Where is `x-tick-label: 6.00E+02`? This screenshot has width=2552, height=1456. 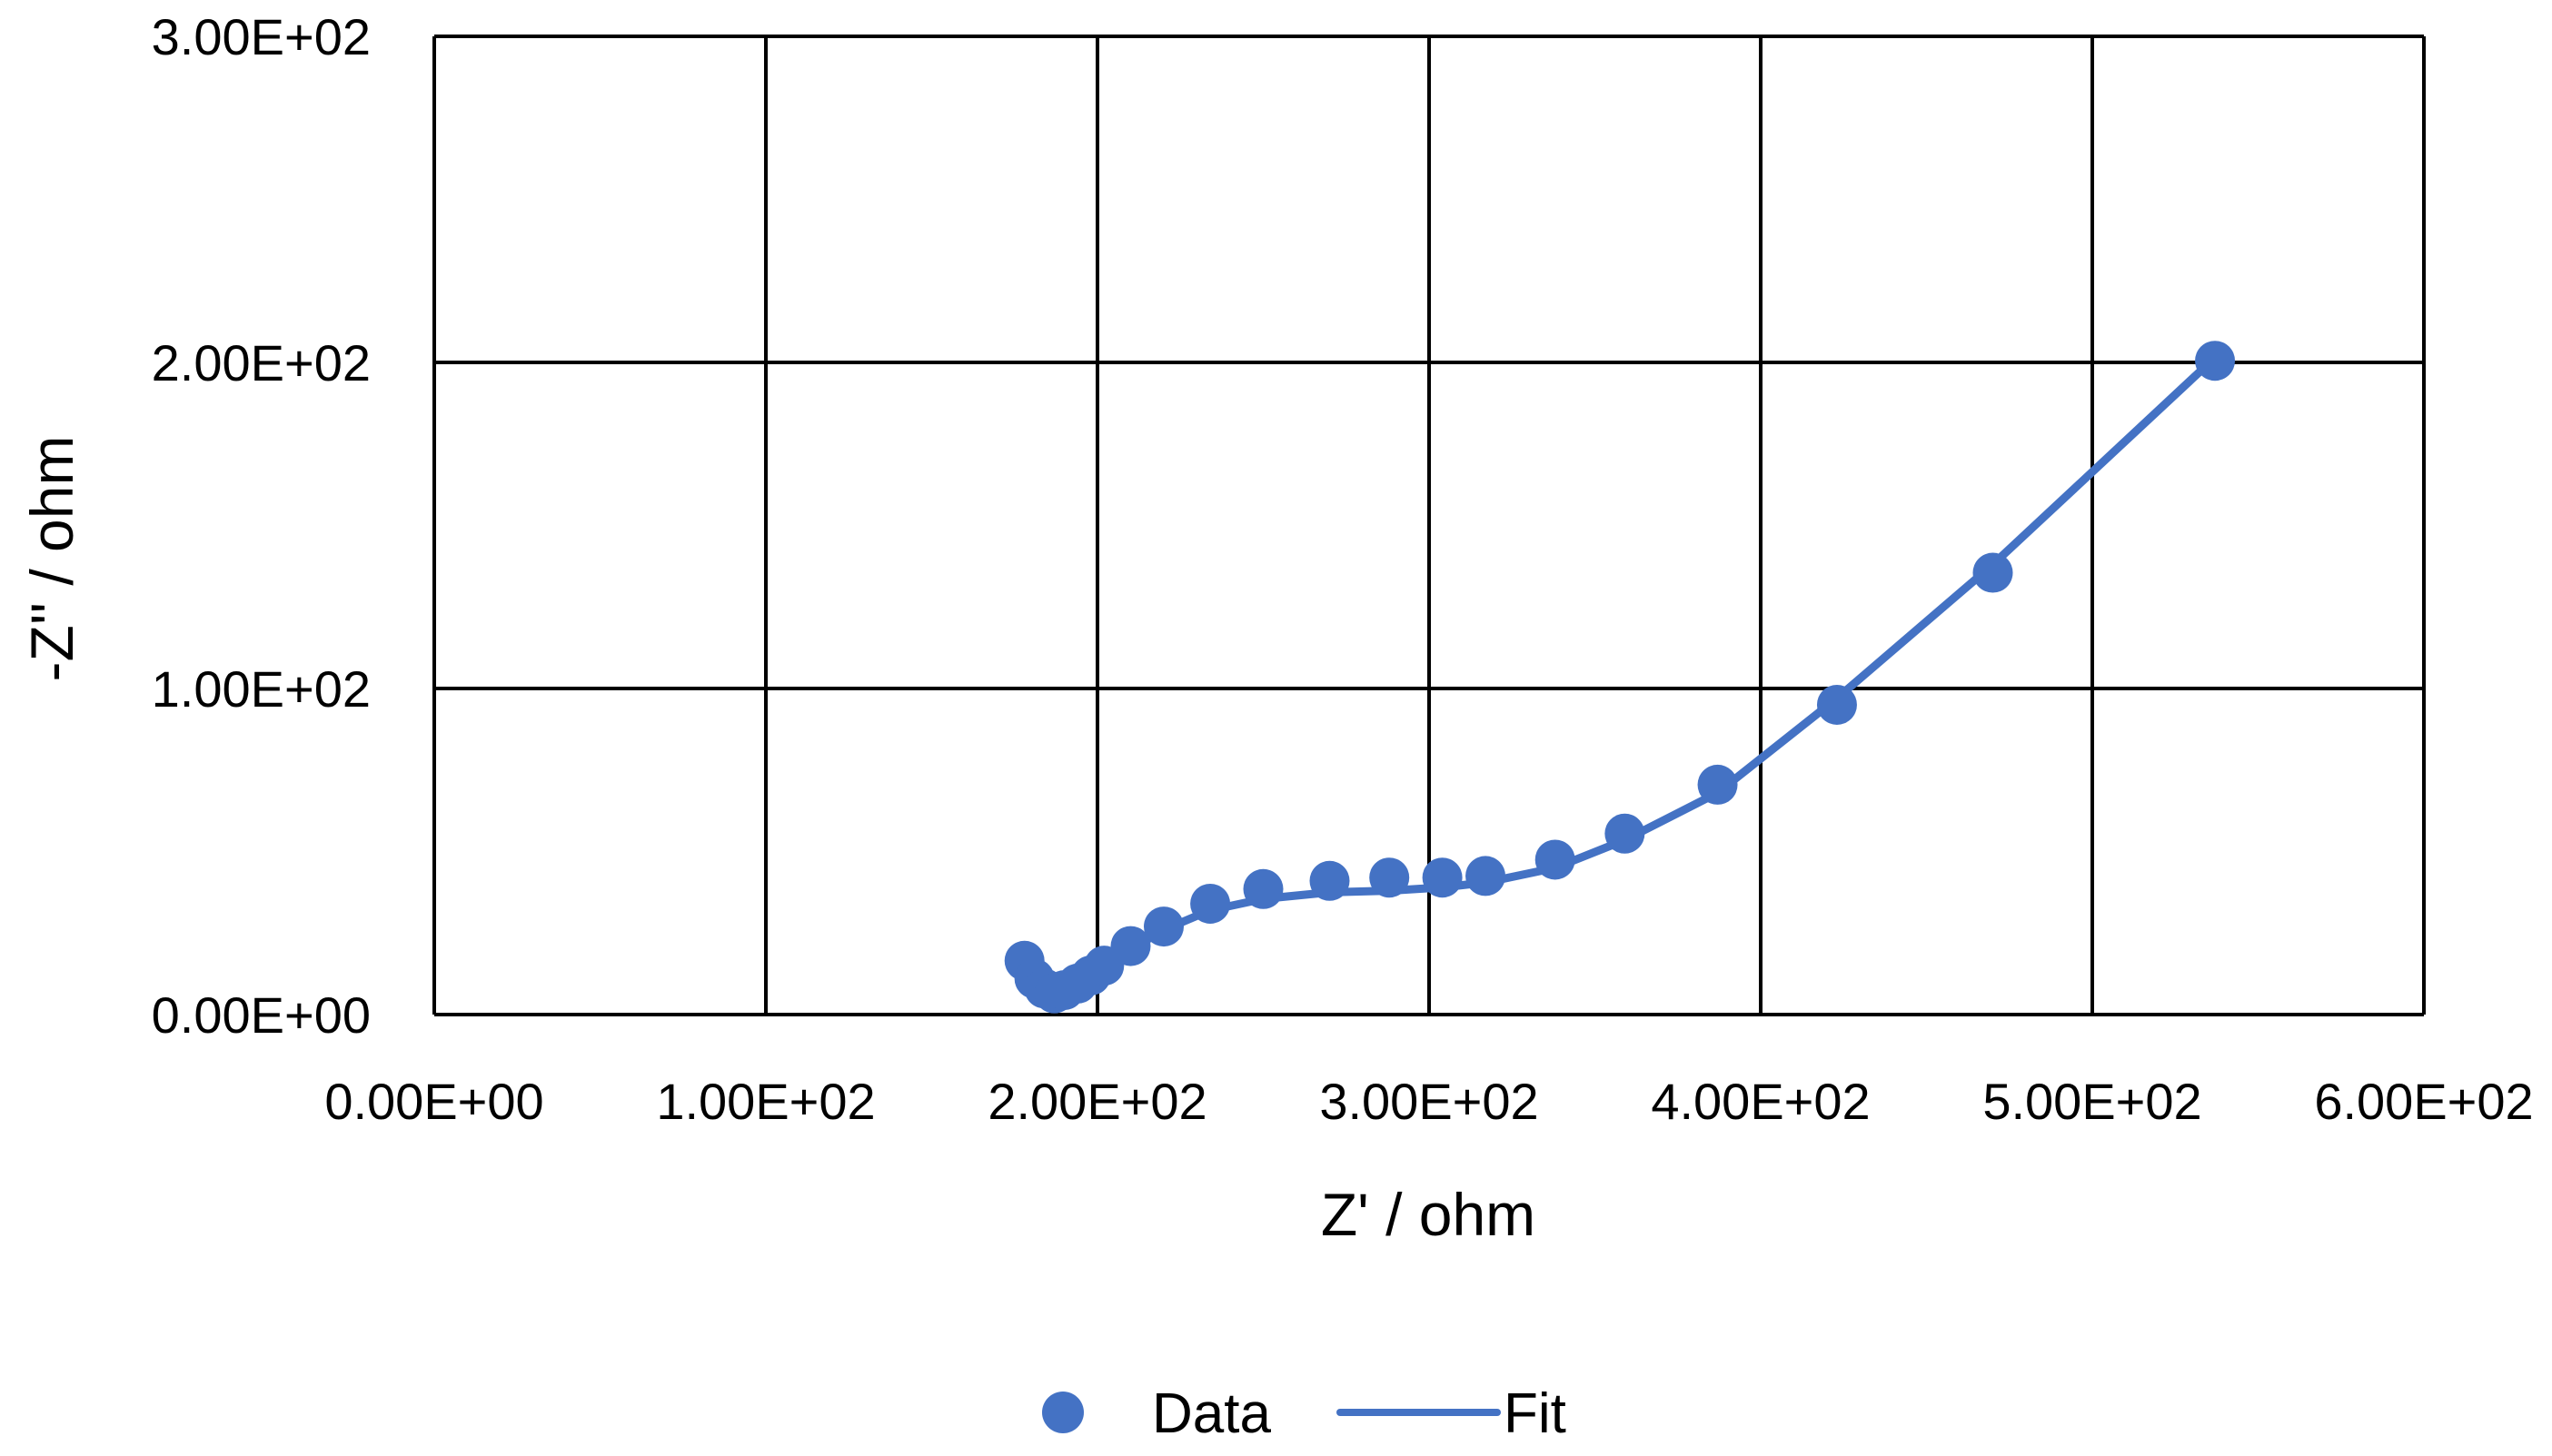 x-tick-label: 6.00E+02 is located at coordinates (2423, 1102).